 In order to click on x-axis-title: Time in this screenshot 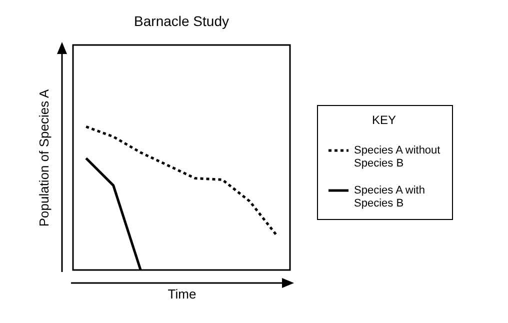, I will do `click(182, 294)`.